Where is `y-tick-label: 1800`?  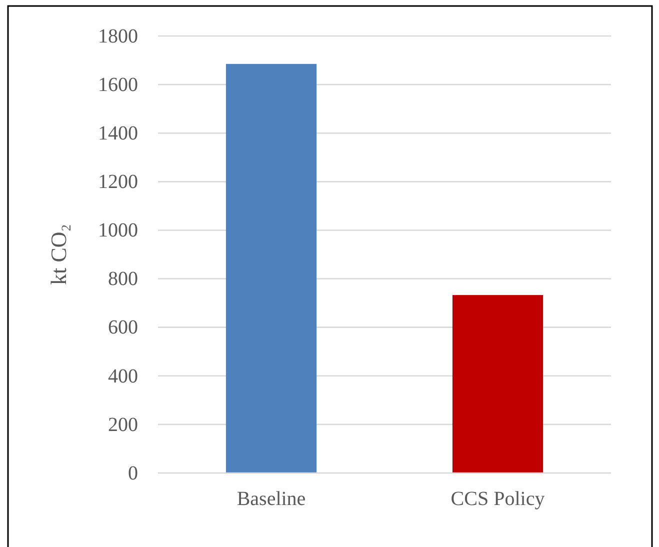 y-tick-label: 1800 is located at coordinates (118, 36).